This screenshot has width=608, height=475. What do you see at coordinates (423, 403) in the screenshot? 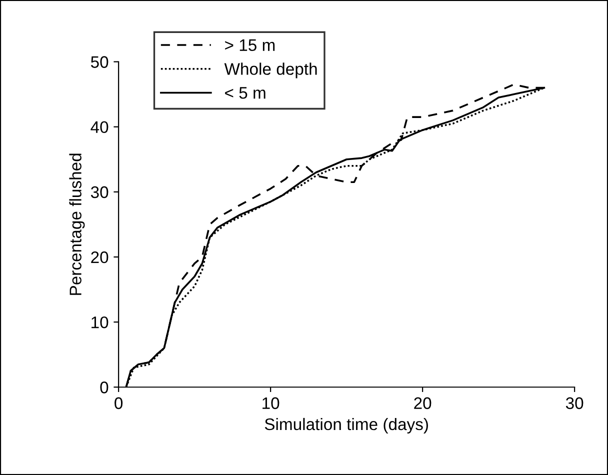
I see `x-tick-label: 20` at bounding box center [423, 403].